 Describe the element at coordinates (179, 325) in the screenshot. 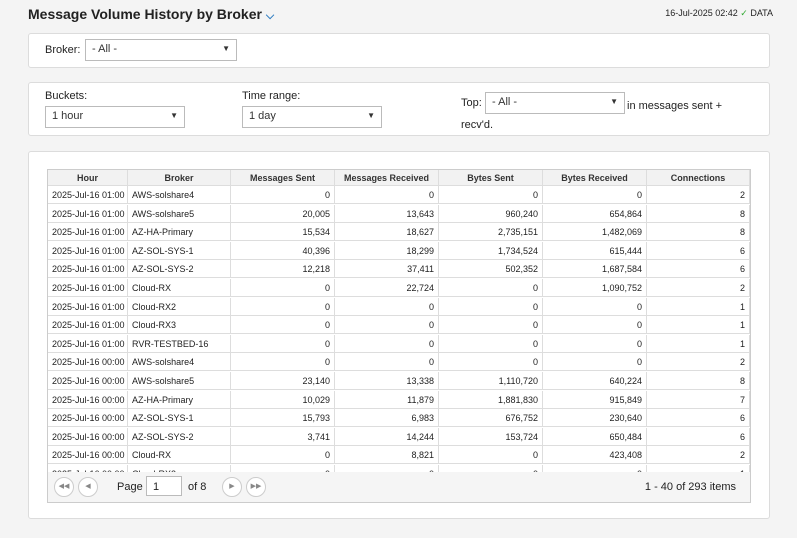

I see `table-cell: Cloud-RX3` at that location.